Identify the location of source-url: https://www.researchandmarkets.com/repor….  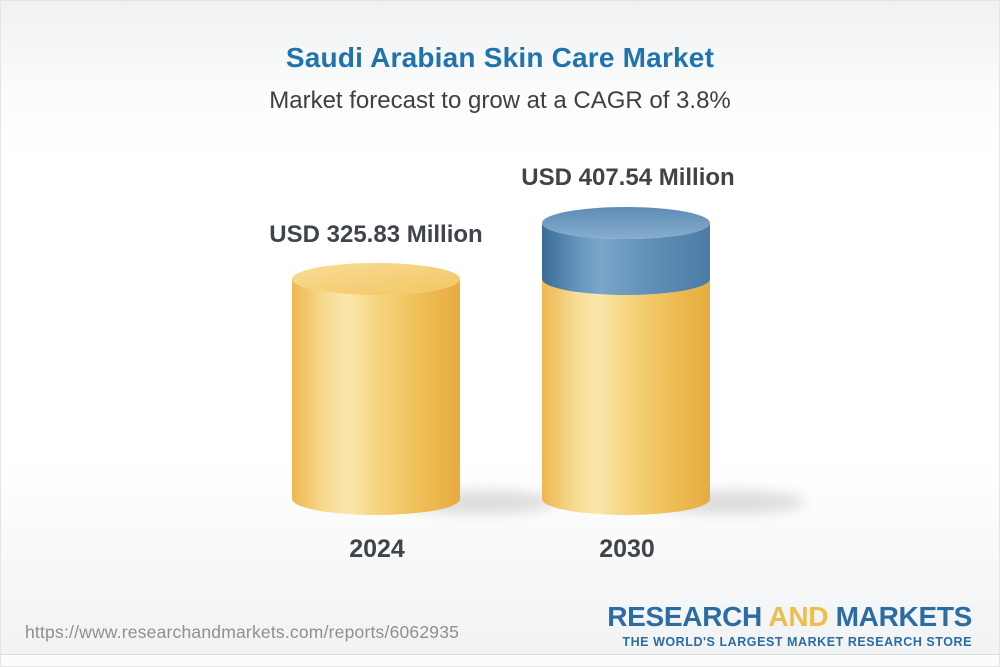
(242, 632).